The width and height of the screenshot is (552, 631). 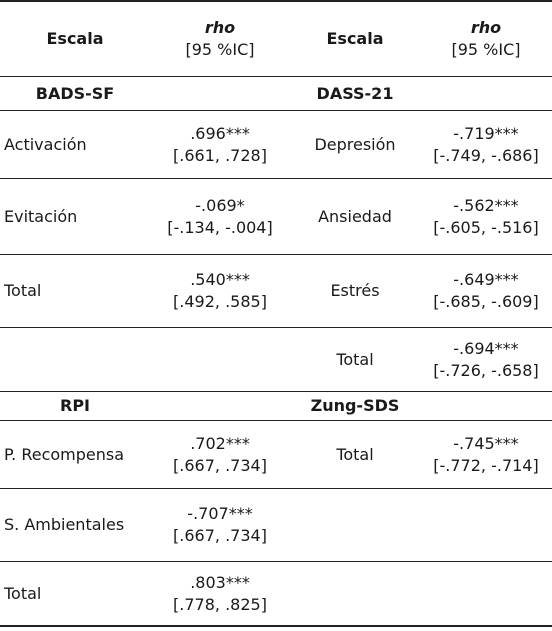 I want to click on table-row: Total -.694*** [-.726, -.658], so click(x=276, y=359).